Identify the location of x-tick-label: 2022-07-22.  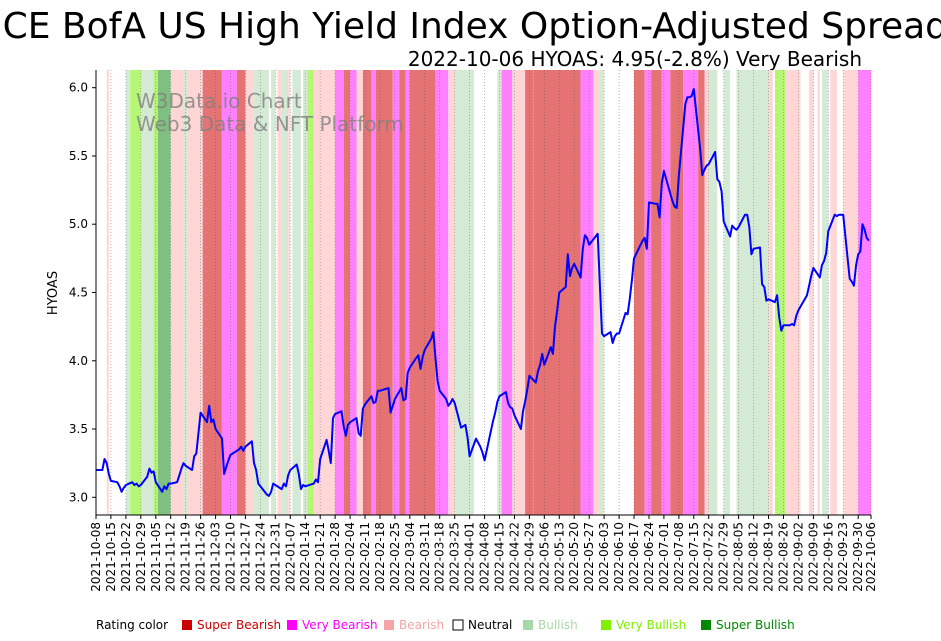
(709, 557).